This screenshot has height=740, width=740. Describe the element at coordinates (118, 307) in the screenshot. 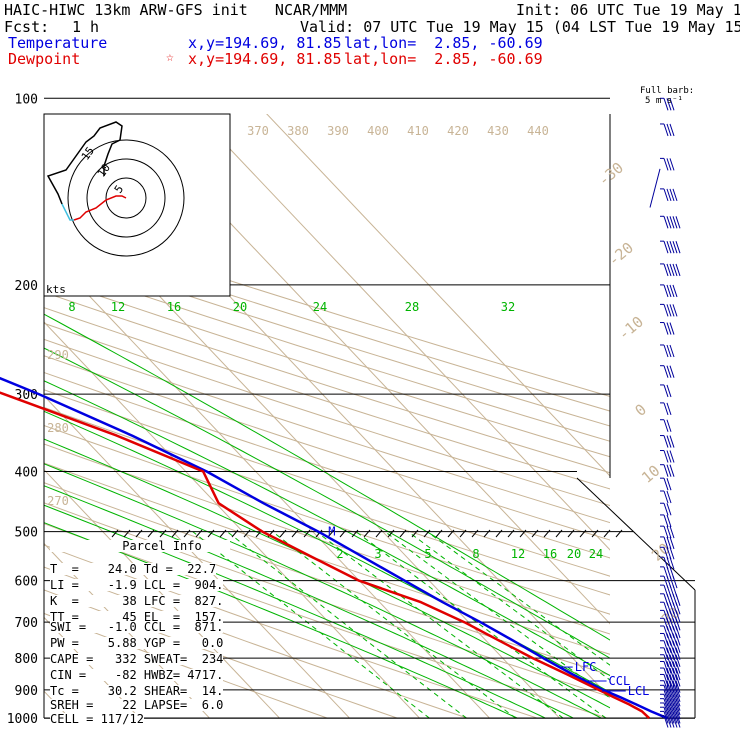

I see `moist-adiabat-label: 12` at that location.